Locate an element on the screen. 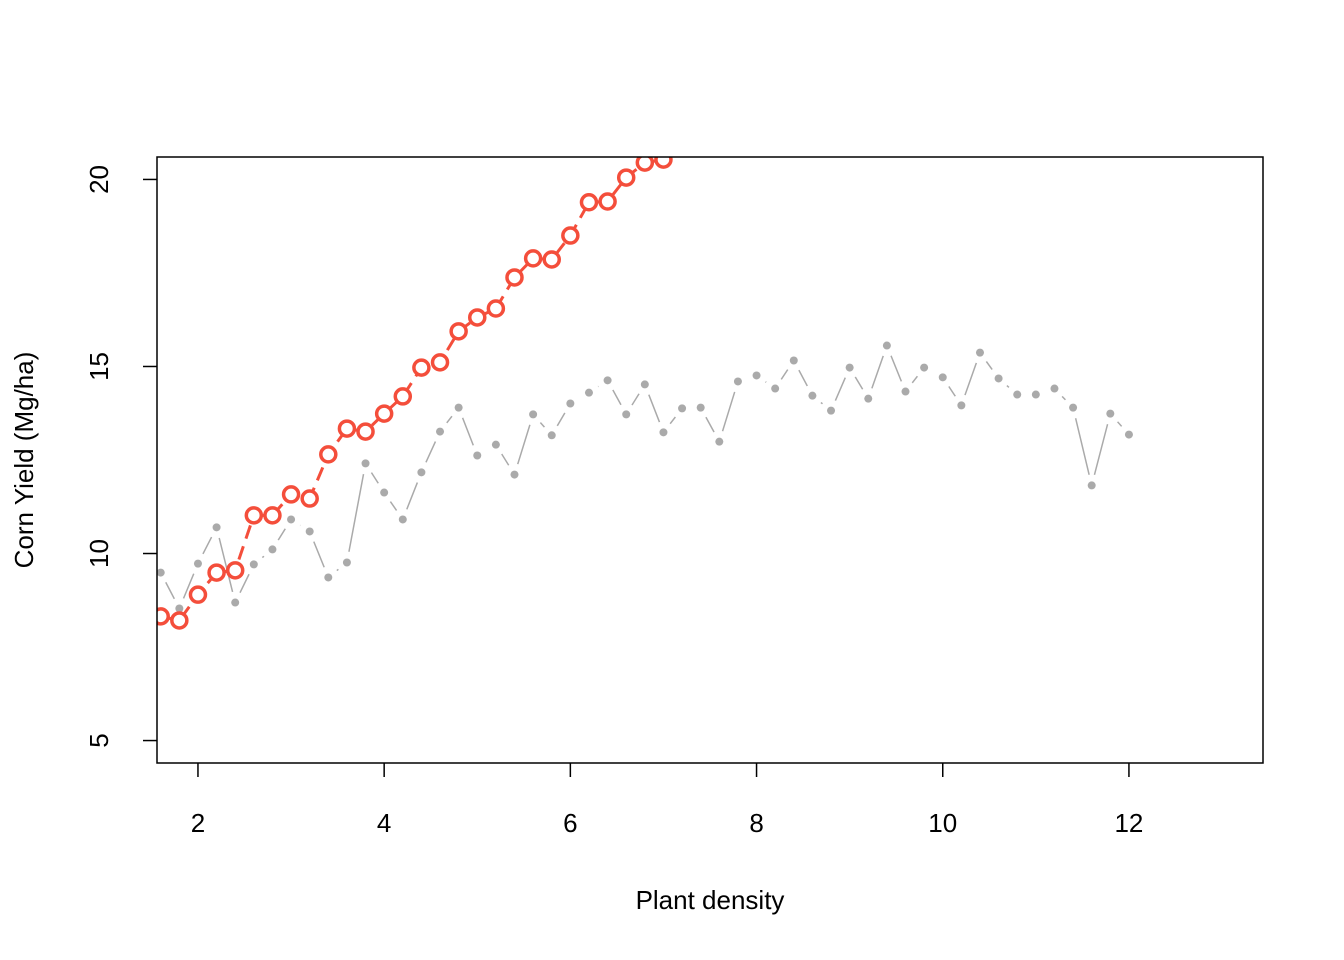 This screenshot has width=1344, height=960. x-tick-label: 6 is located at coordinates (570, 823).